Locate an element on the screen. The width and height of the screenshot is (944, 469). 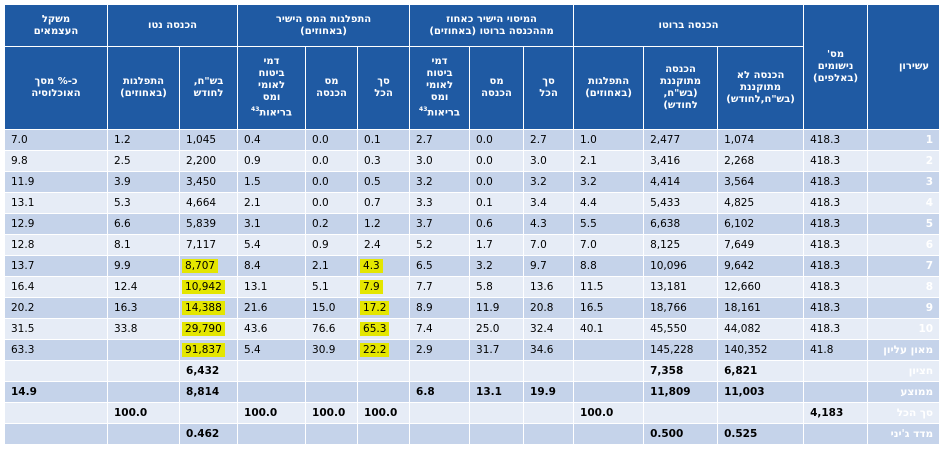
cell-se: 31.5 is located at coordinates (56, 329).